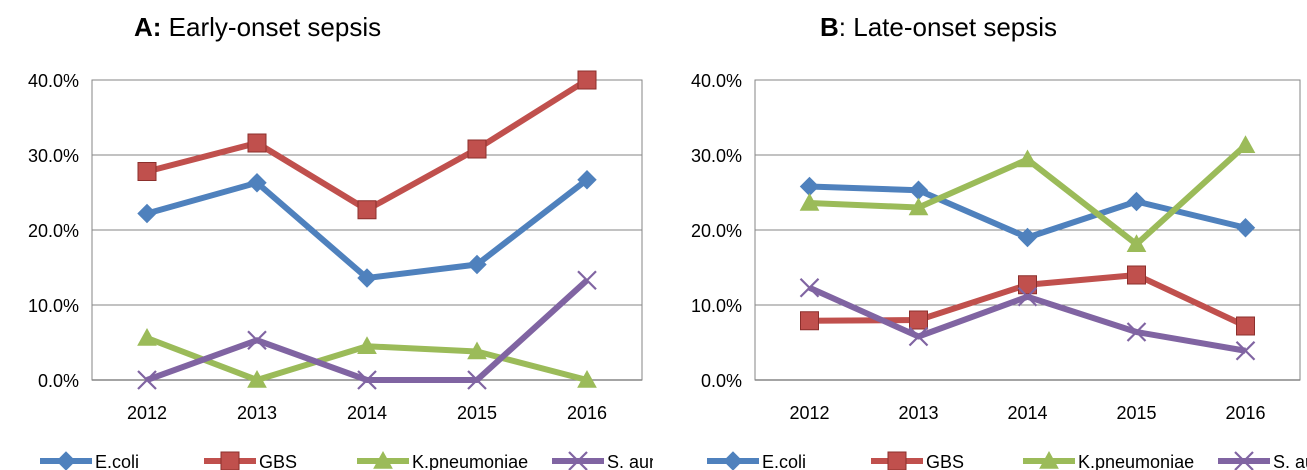  Describe the element at coordinates (275, 27) in the screenshot. I see `chart-title-text: Early-onset sepsis` at that location.